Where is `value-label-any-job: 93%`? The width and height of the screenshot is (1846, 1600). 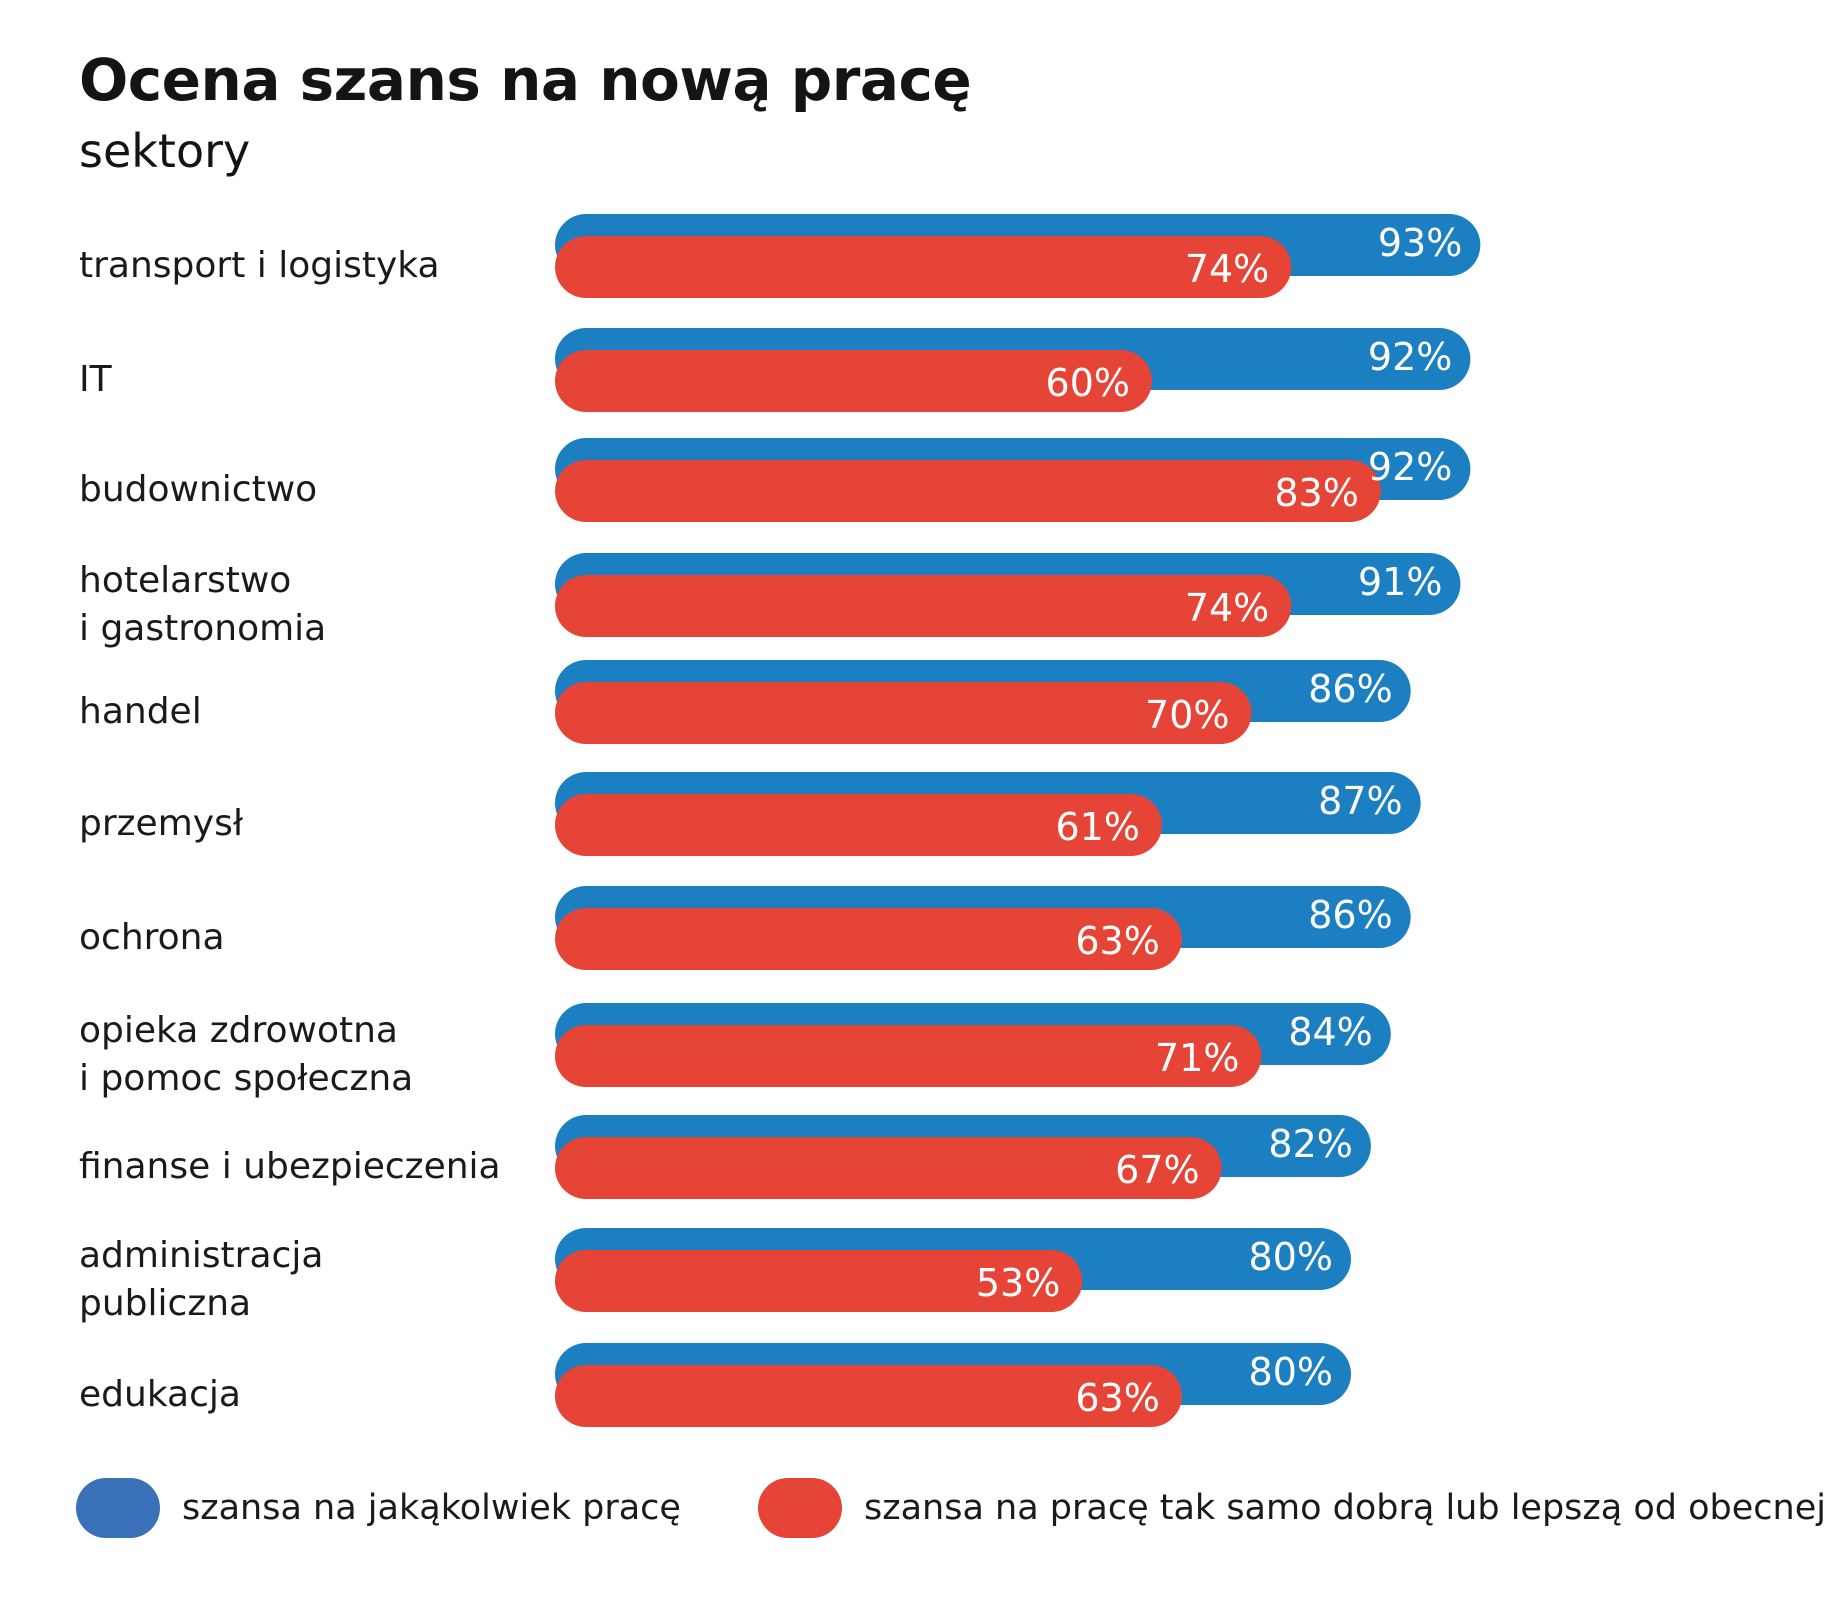
value-label-any-job: 93% is located at coordinates (1420, 243).